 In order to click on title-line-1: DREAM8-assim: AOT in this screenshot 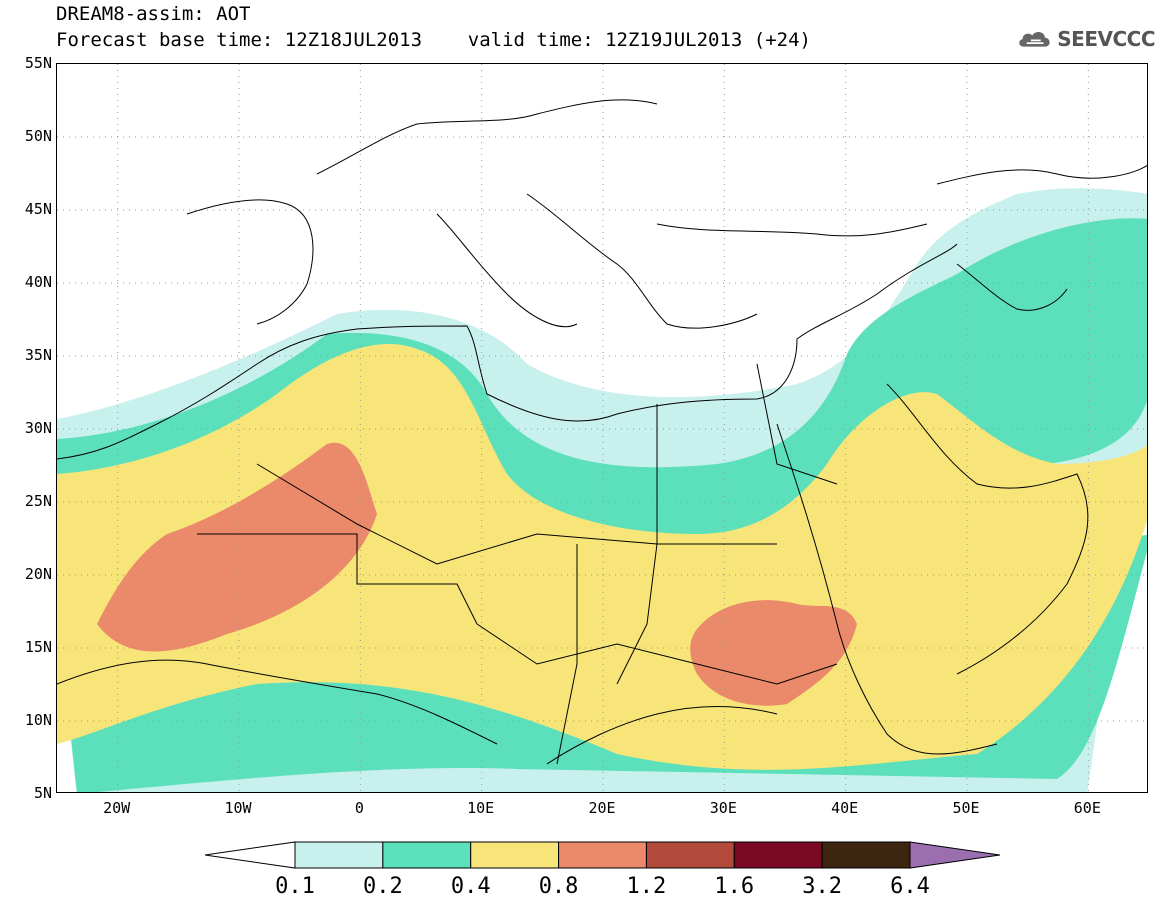, I will do `click(153, 14)`.